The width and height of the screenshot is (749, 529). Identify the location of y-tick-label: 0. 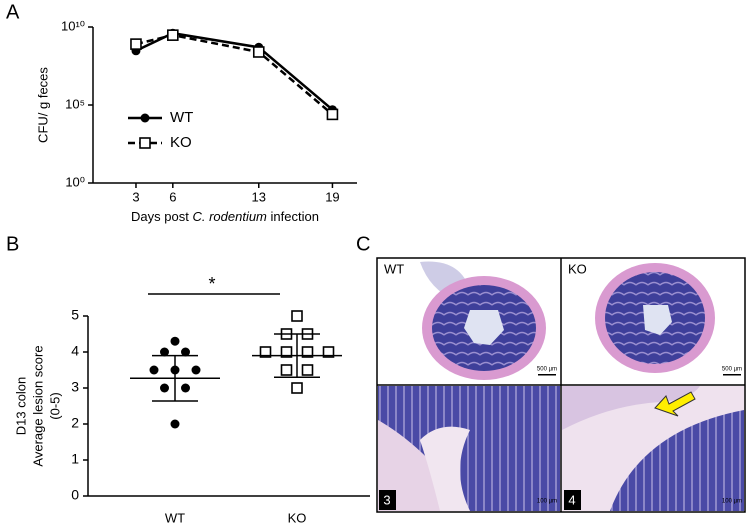
(75, 495).